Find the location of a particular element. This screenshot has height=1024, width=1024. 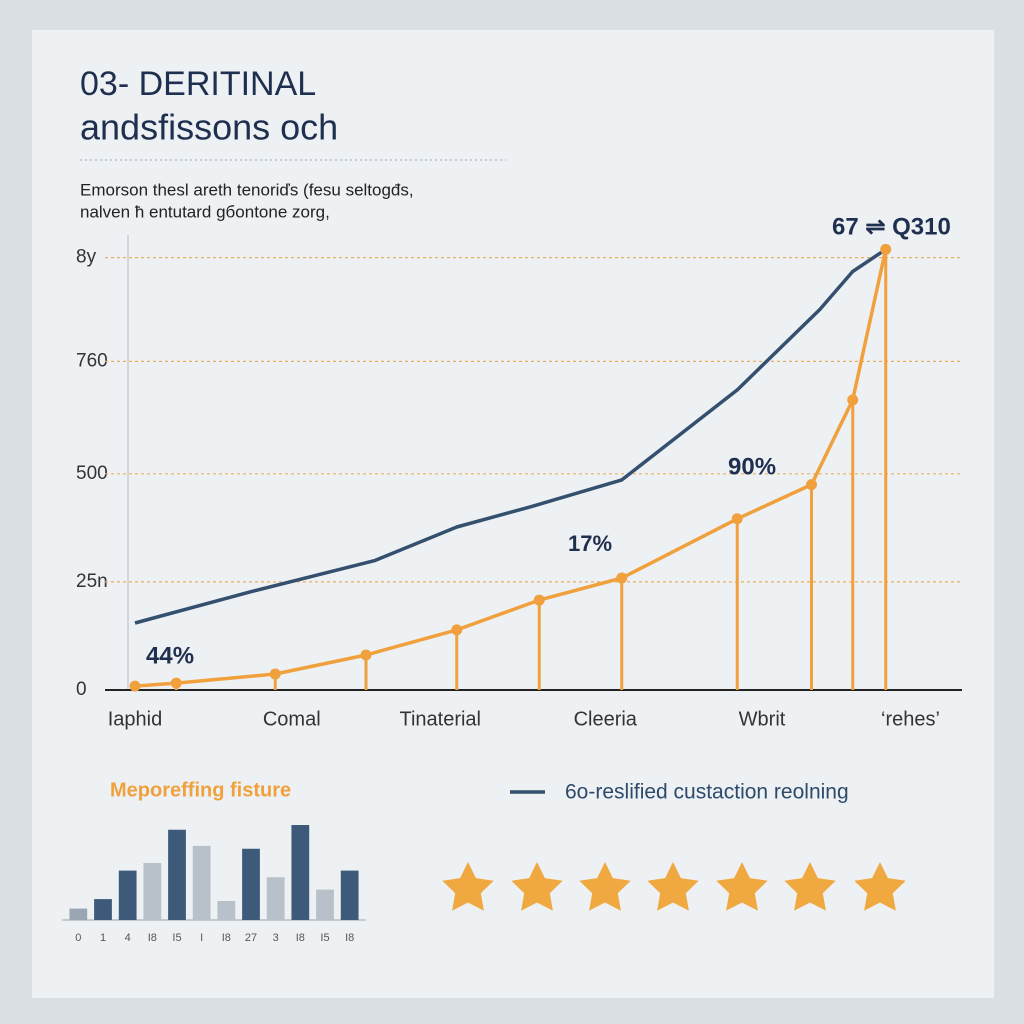

x-tick-label: Comal is located at coordinates (292, 719).